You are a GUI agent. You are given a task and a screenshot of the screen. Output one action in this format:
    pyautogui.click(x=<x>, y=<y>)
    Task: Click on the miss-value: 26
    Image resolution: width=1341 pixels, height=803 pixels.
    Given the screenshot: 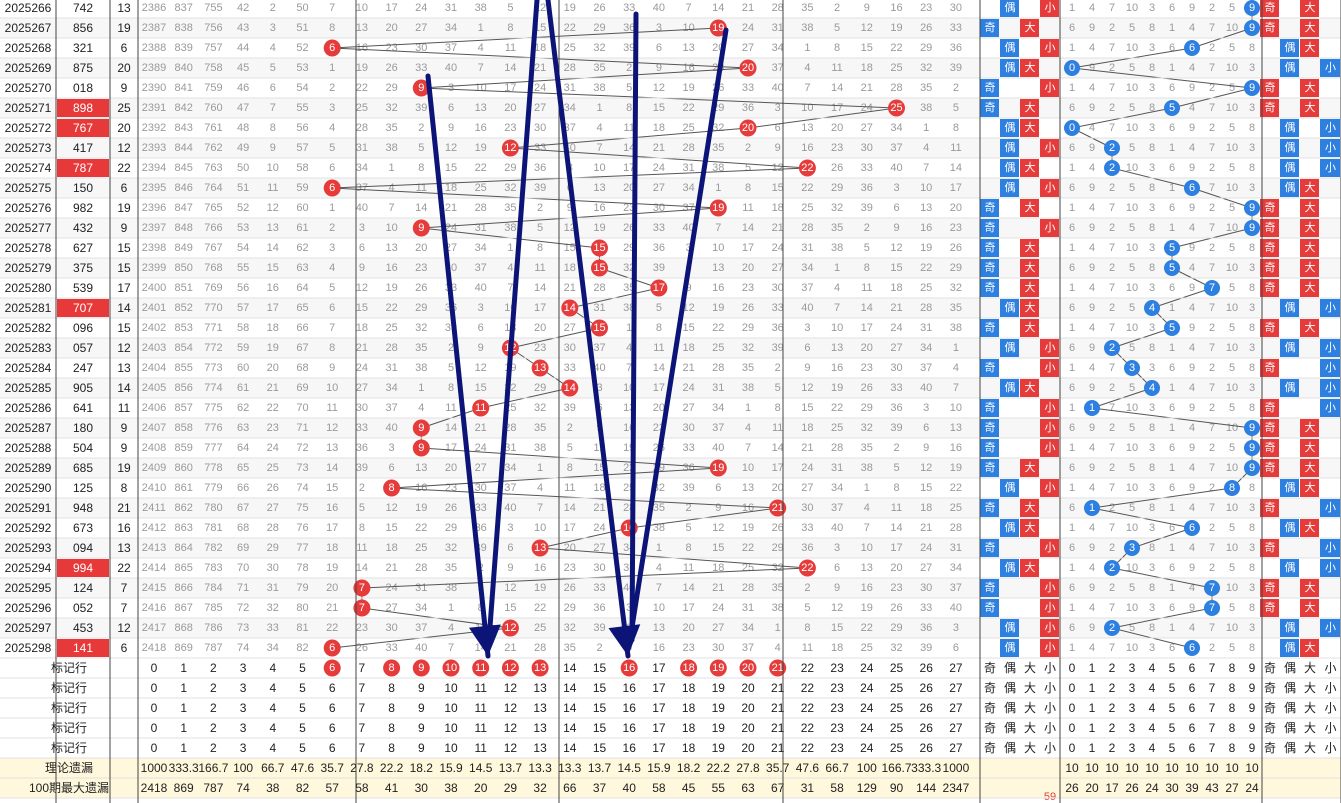 What is the action you would take?
    pyautogui.click(x=451, y=508)
    